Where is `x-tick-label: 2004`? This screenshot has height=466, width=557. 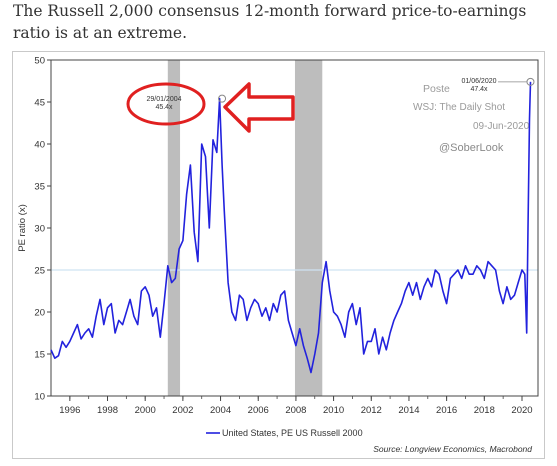 x-tick-label: 2004 is located at coordinates (220, 410).